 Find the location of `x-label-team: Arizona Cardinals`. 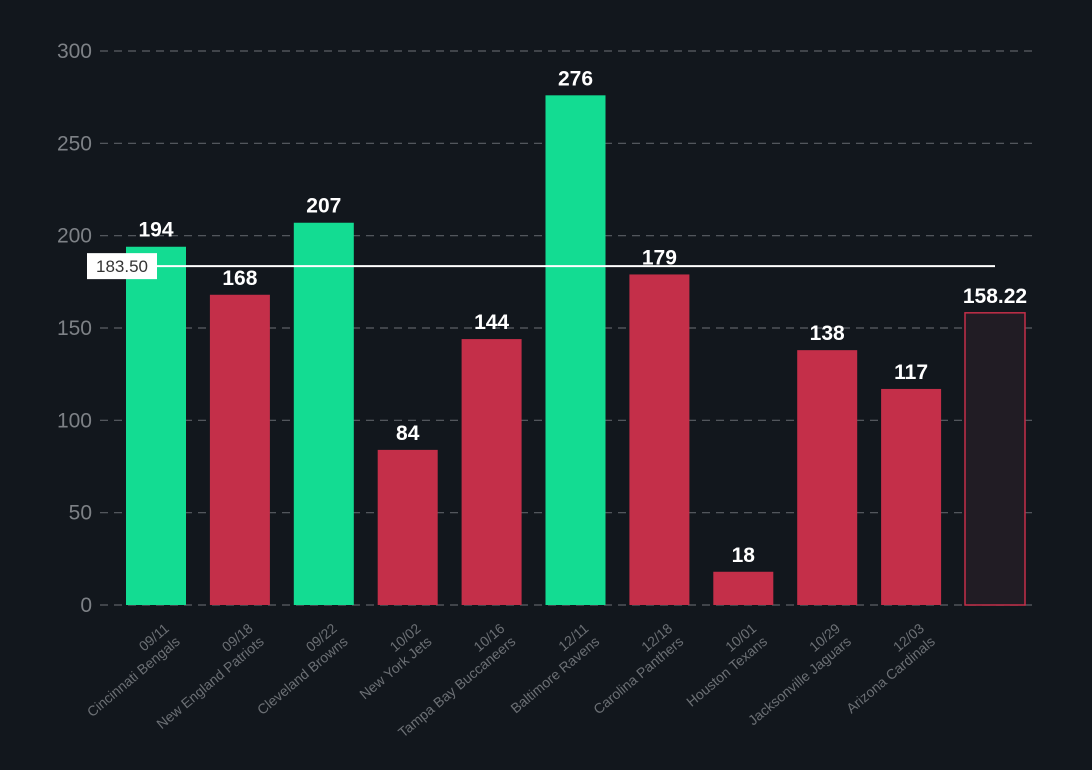

x-label-team: Arizona Cardinals is located at coordinates (890, 674).